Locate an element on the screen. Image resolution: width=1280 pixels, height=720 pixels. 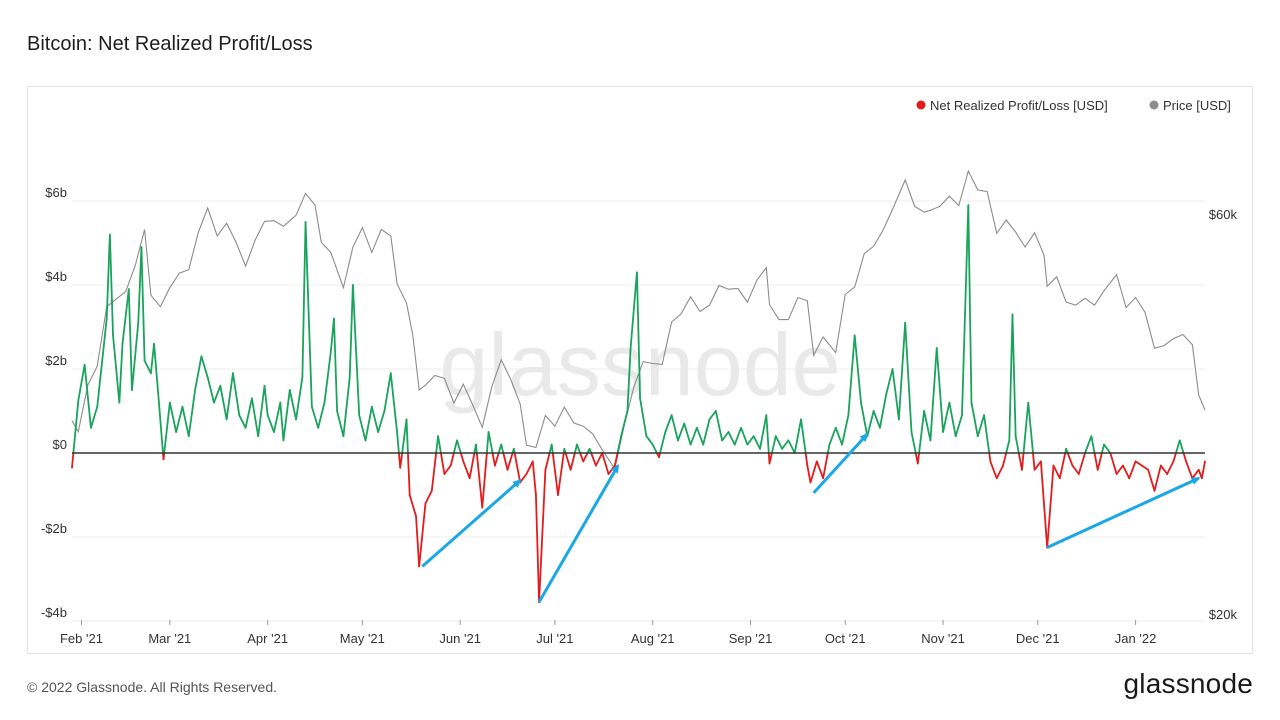
x-tick-label: Mar '21 is located at coordinates (169, 638).